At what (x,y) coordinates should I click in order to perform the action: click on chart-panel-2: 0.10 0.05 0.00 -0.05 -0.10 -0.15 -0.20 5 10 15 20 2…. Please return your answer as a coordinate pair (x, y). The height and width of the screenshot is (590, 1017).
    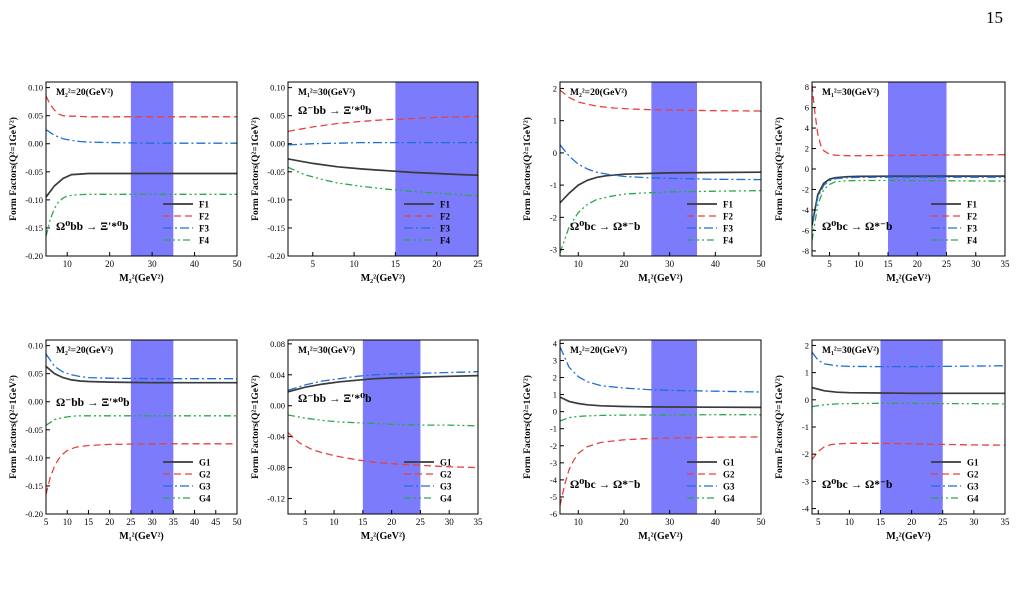
    Looking at the image, I should click on (367, 182).